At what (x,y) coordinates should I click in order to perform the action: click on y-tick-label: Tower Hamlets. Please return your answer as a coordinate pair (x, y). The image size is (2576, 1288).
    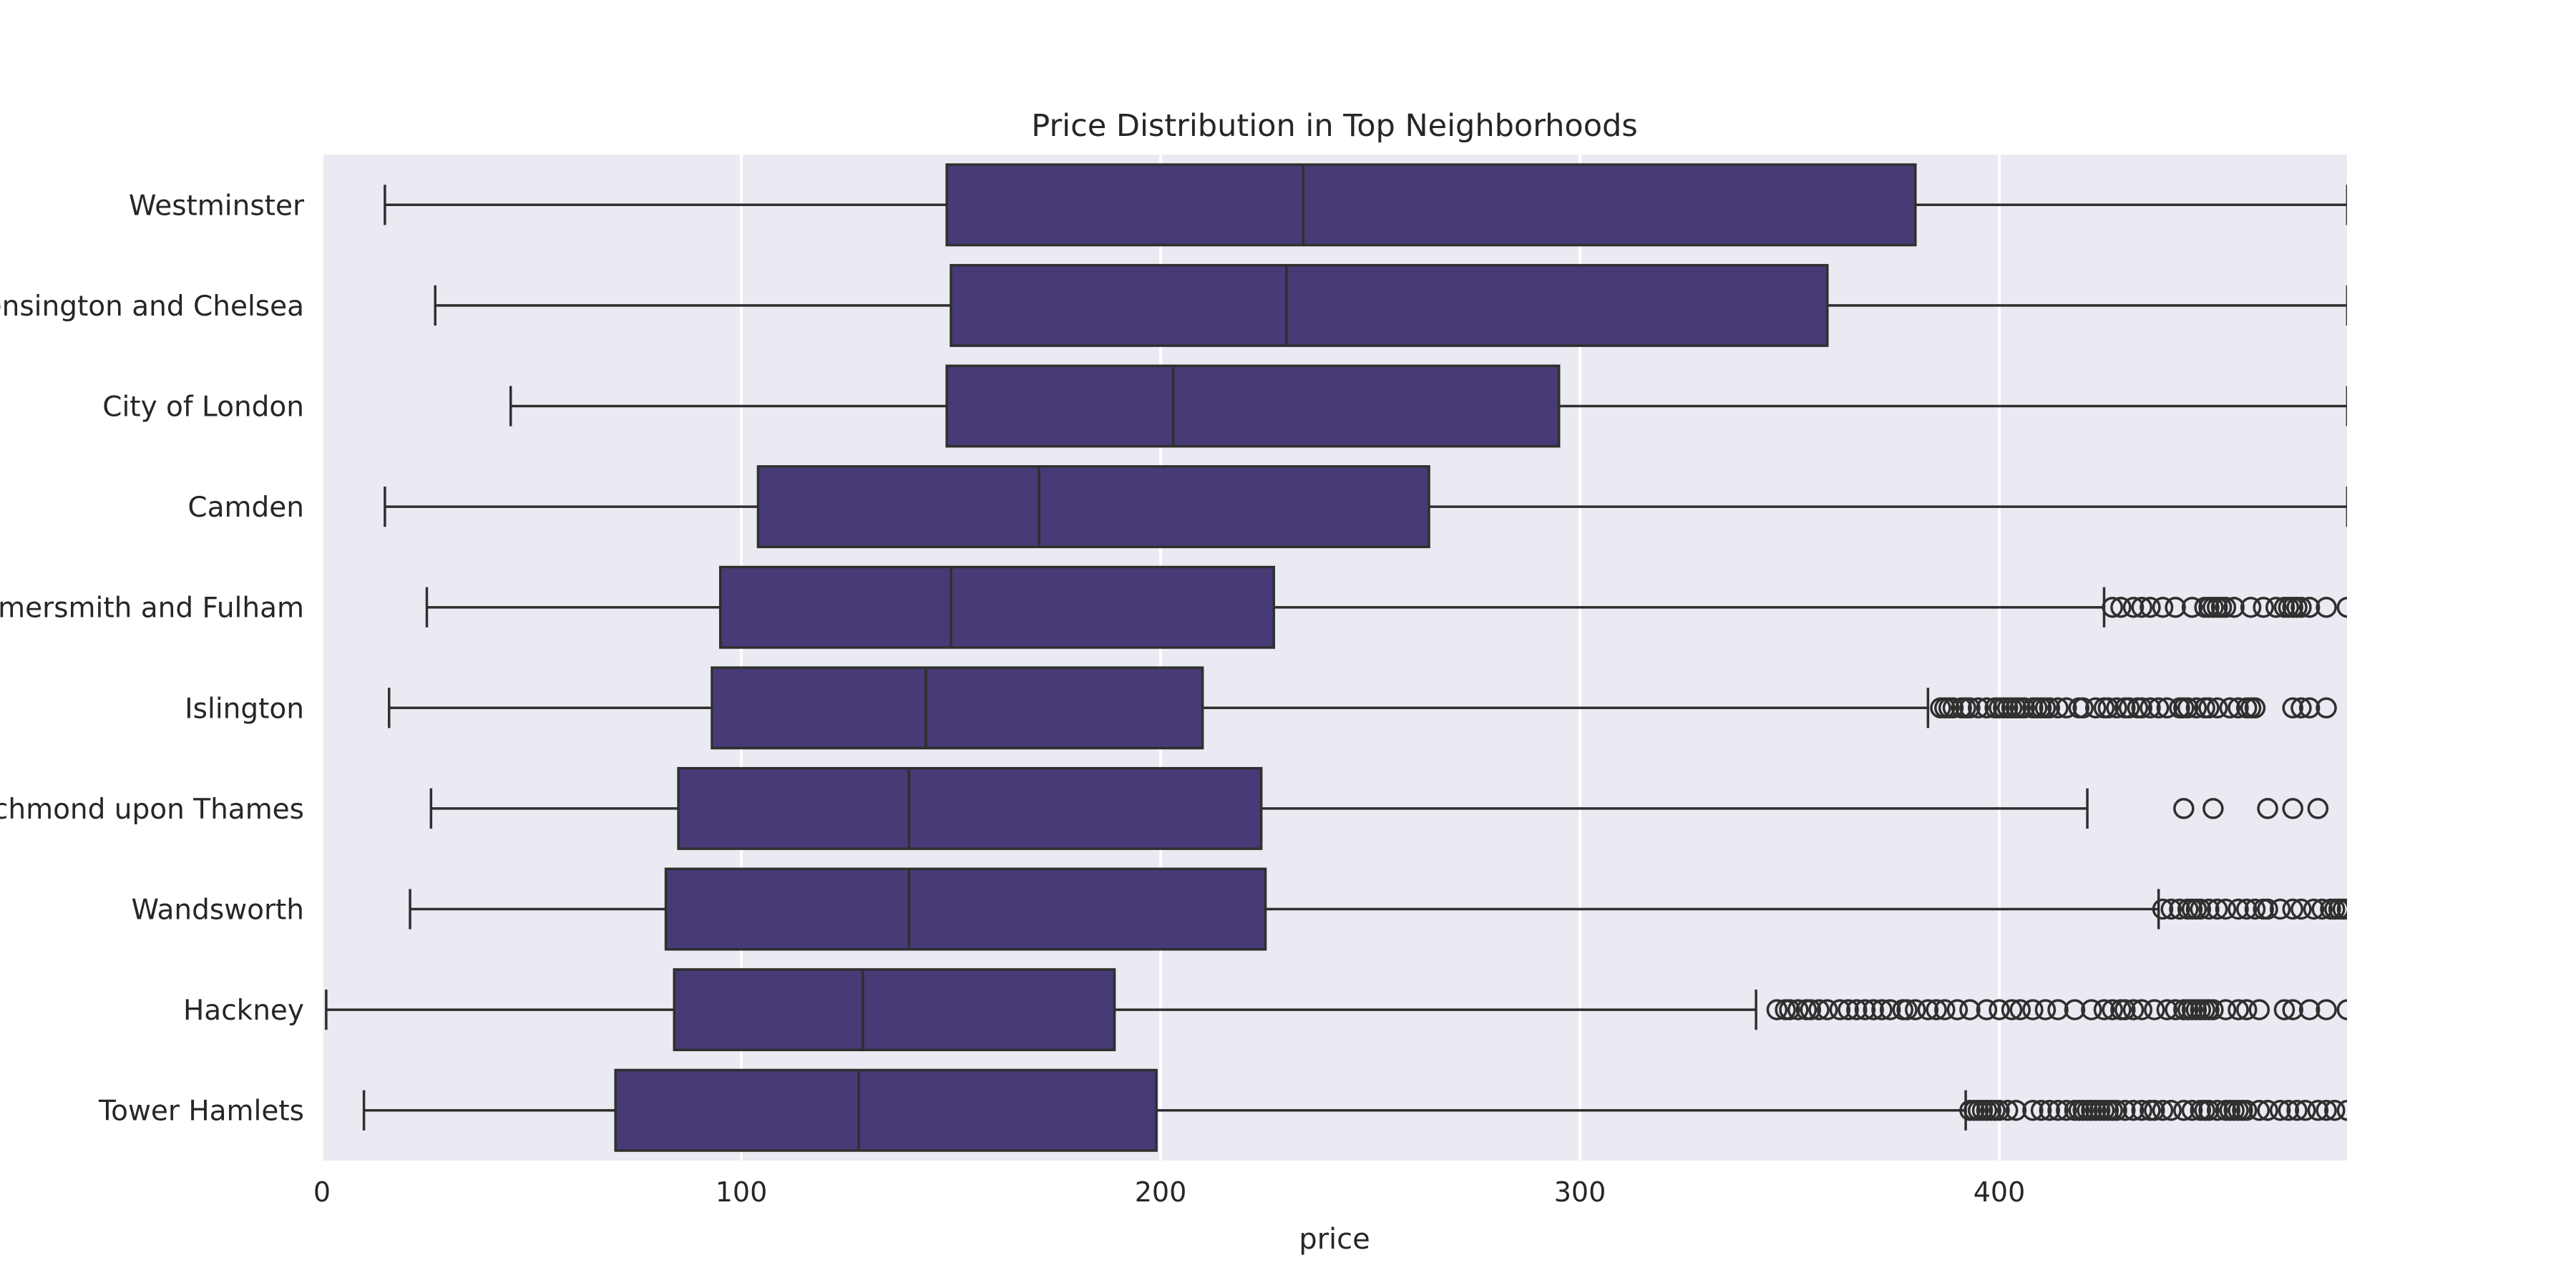
    Looking at the image, I should click on (201, 1112).